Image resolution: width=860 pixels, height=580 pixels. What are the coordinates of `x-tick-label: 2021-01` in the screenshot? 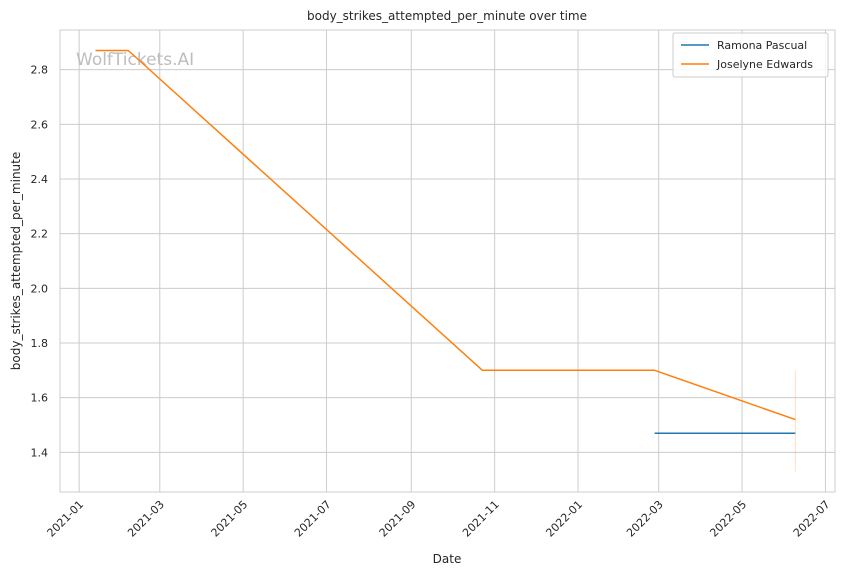 It's located at (66, 519).